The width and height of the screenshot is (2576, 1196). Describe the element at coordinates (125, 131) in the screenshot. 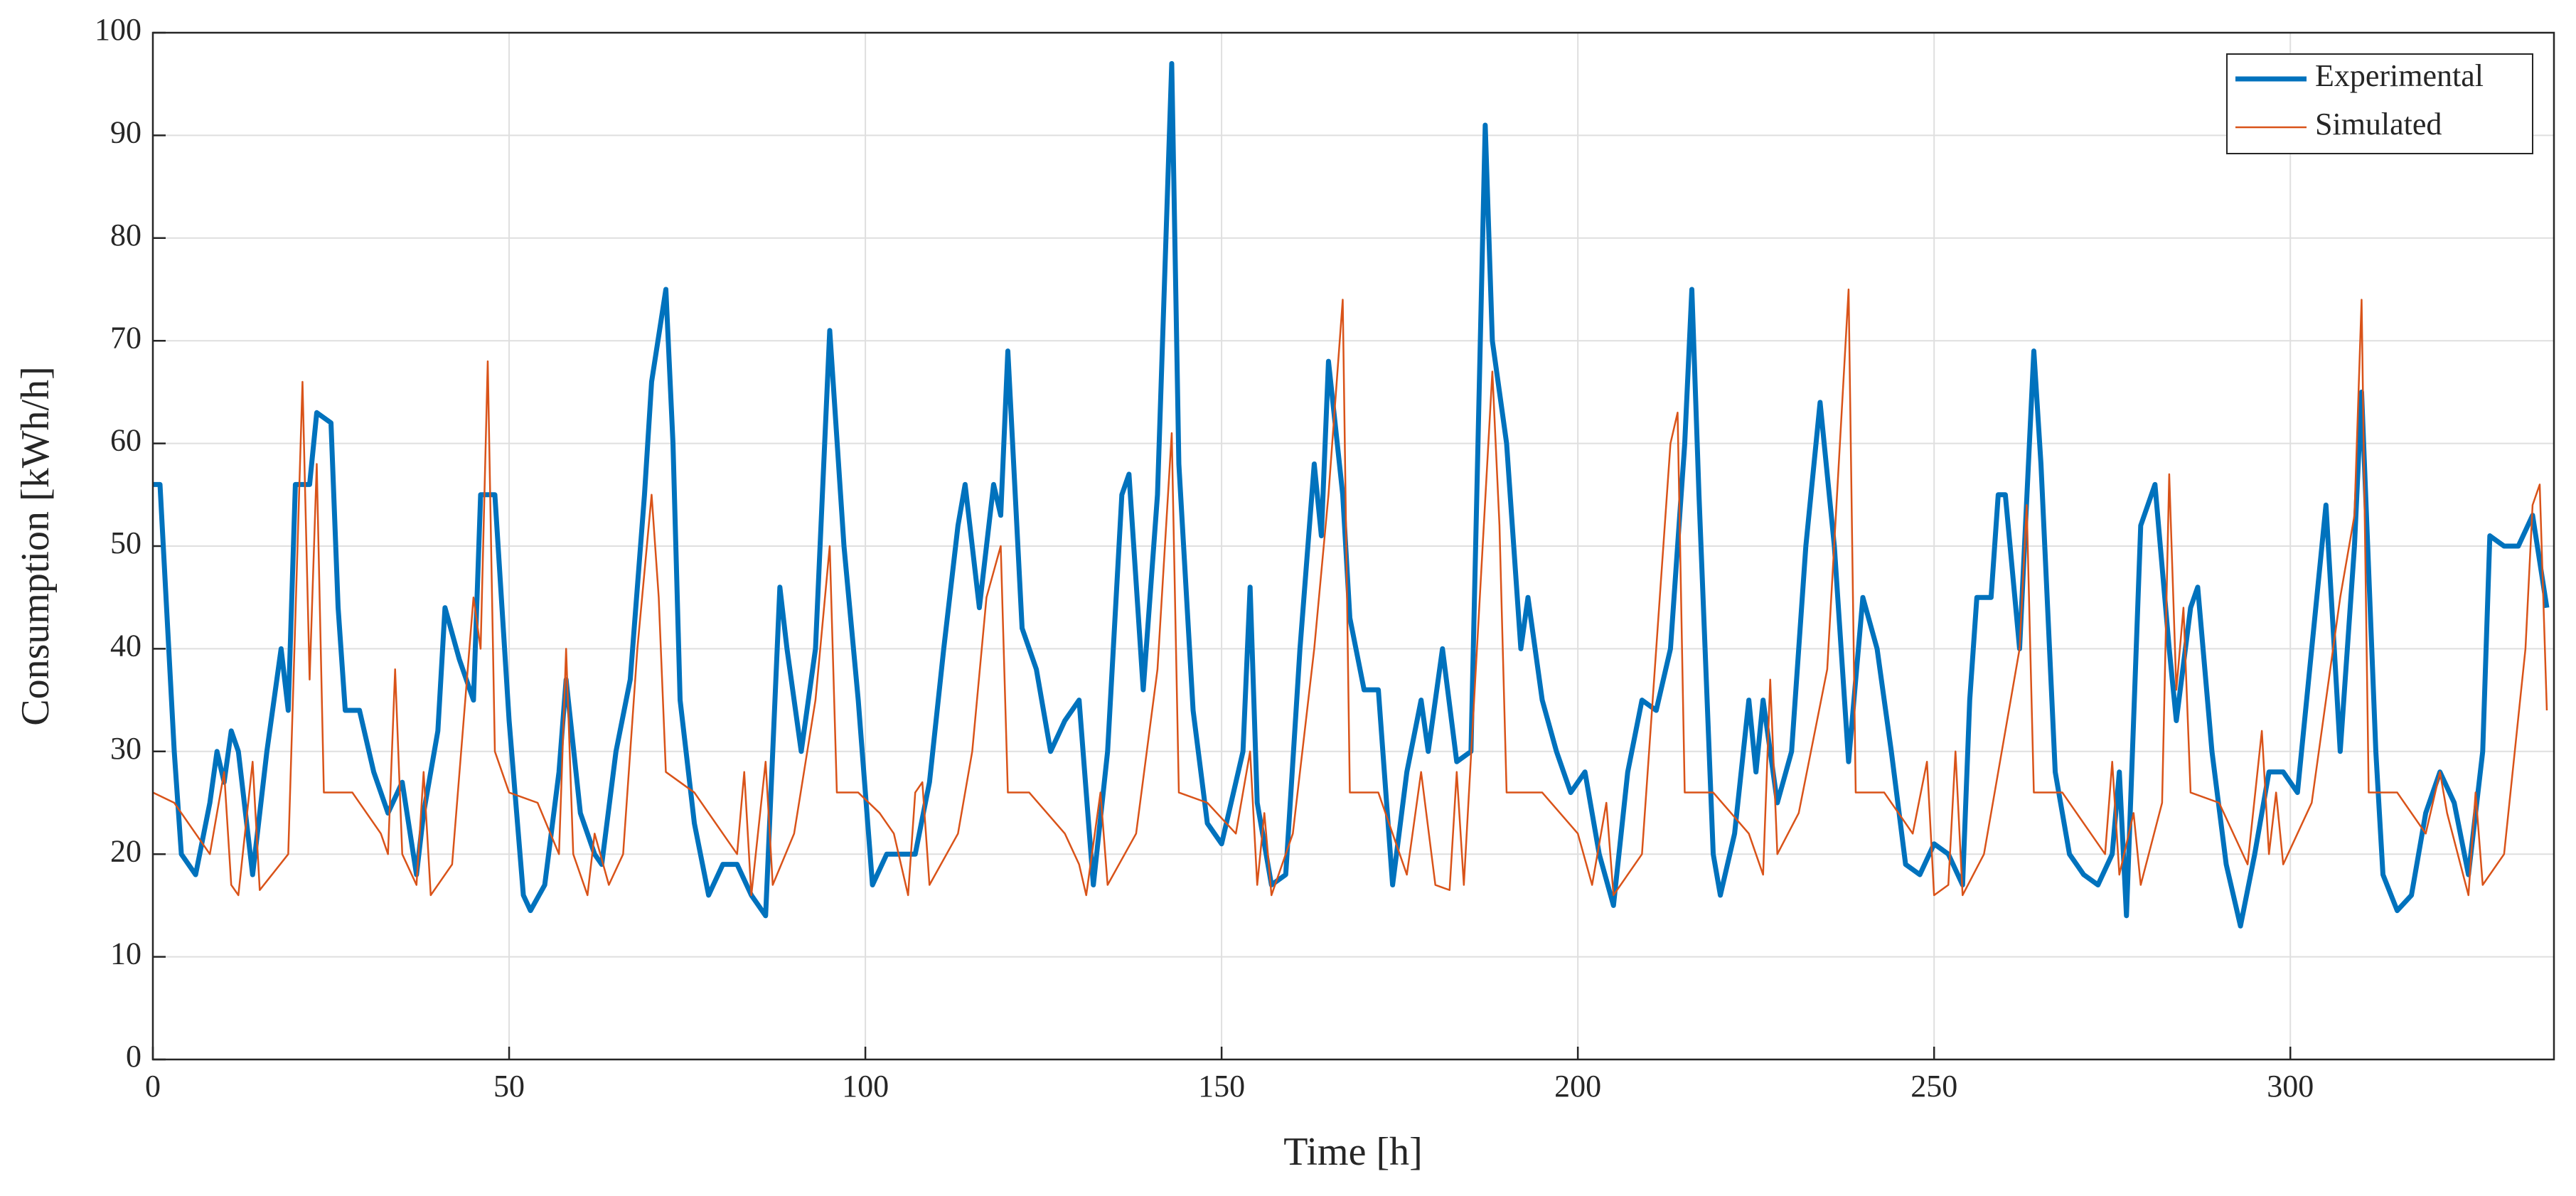

I see `y-tick-label: 90` at that location.